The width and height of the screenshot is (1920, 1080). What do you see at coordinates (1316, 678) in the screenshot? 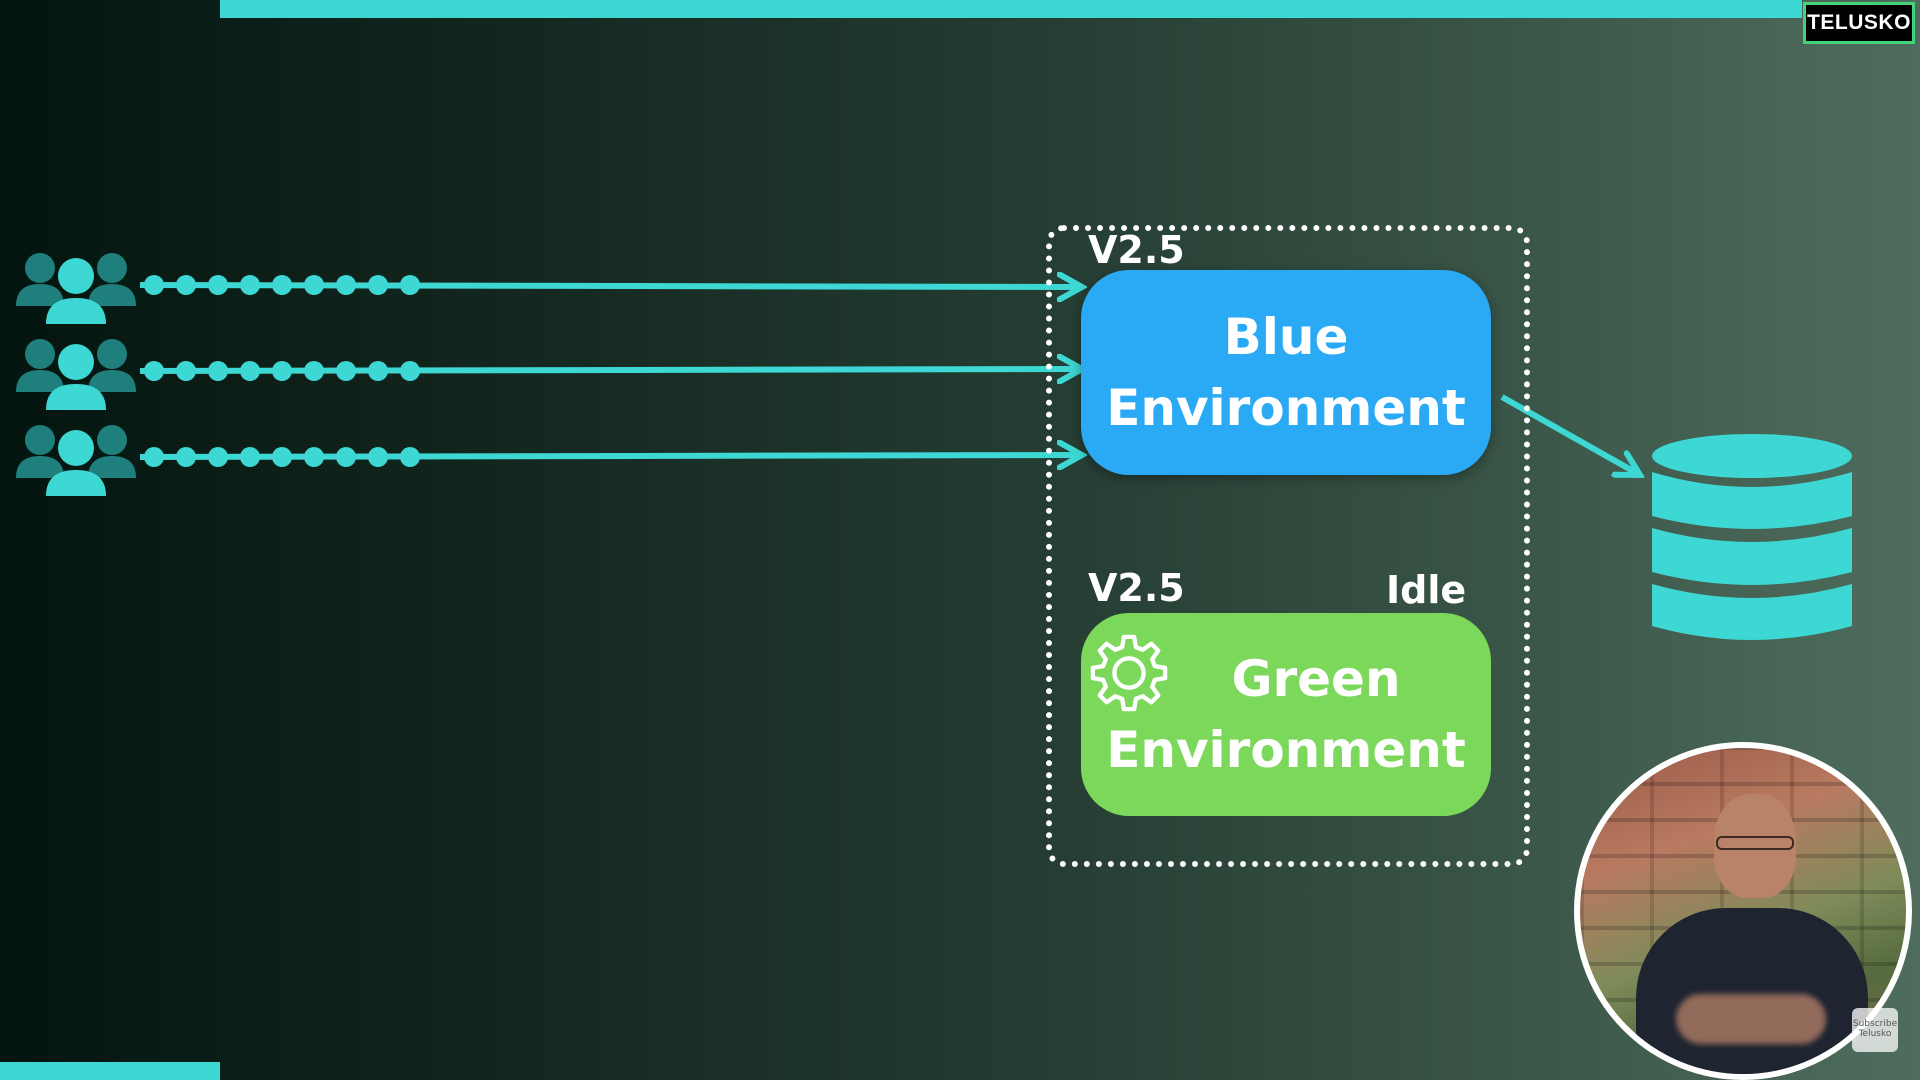
I see `green-env-title-line1: Green` at bounding box center [1316, 678].